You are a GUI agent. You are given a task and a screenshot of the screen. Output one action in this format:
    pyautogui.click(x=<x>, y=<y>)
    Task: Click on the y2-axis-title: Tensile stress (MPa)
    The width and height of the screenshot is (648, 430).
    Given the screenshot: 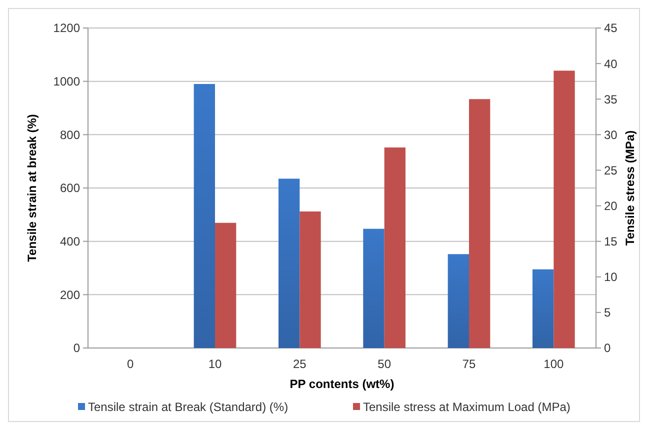 What is the action you would take?
    pyautogui.click(x=630, y=188)
    